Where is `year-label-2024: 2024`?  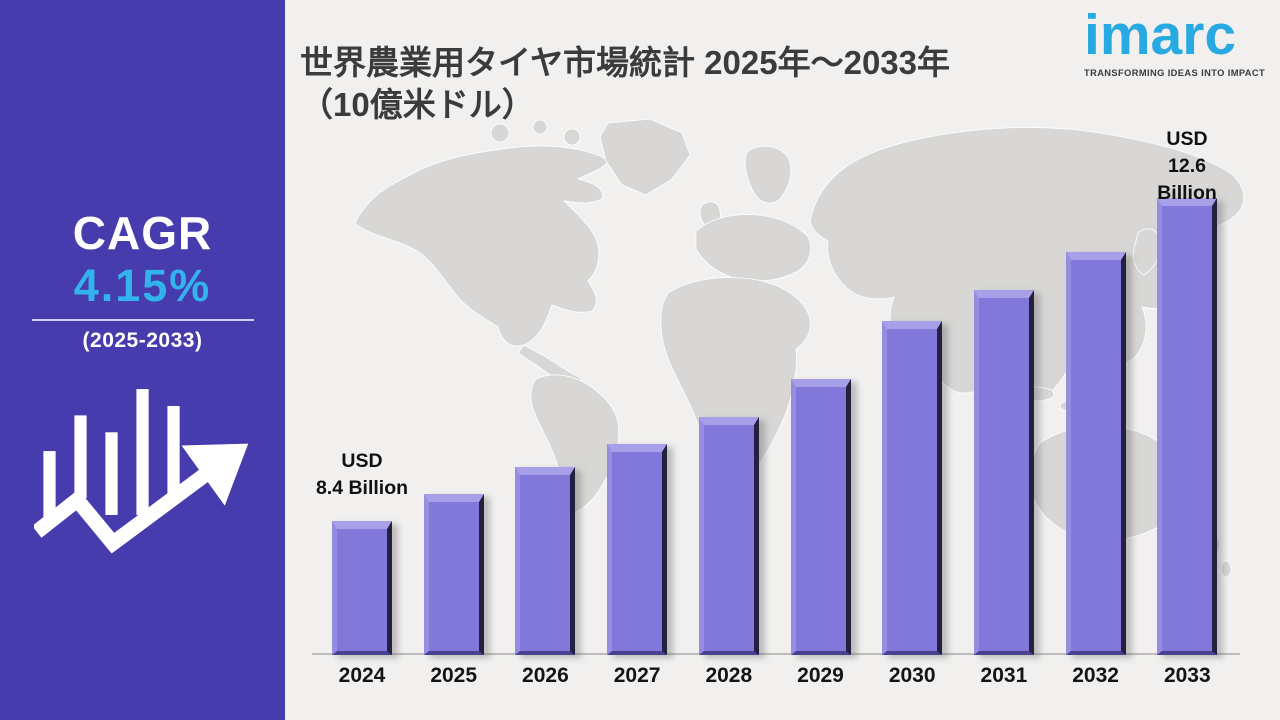
year-label-2024: 2024 is located at coordinates (362, 675).